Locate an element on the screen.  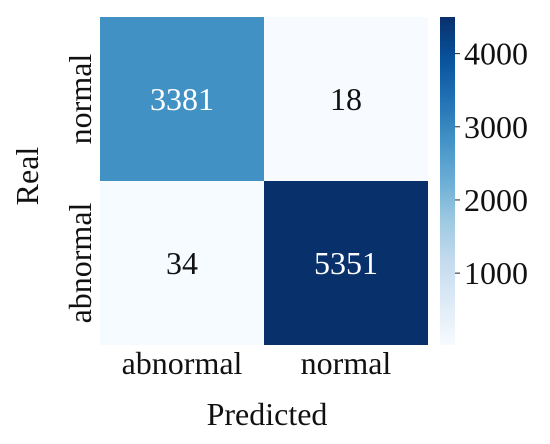
colorbar-ticks: 1000 2000 3000 4000 is located at coordinates (491, 163).